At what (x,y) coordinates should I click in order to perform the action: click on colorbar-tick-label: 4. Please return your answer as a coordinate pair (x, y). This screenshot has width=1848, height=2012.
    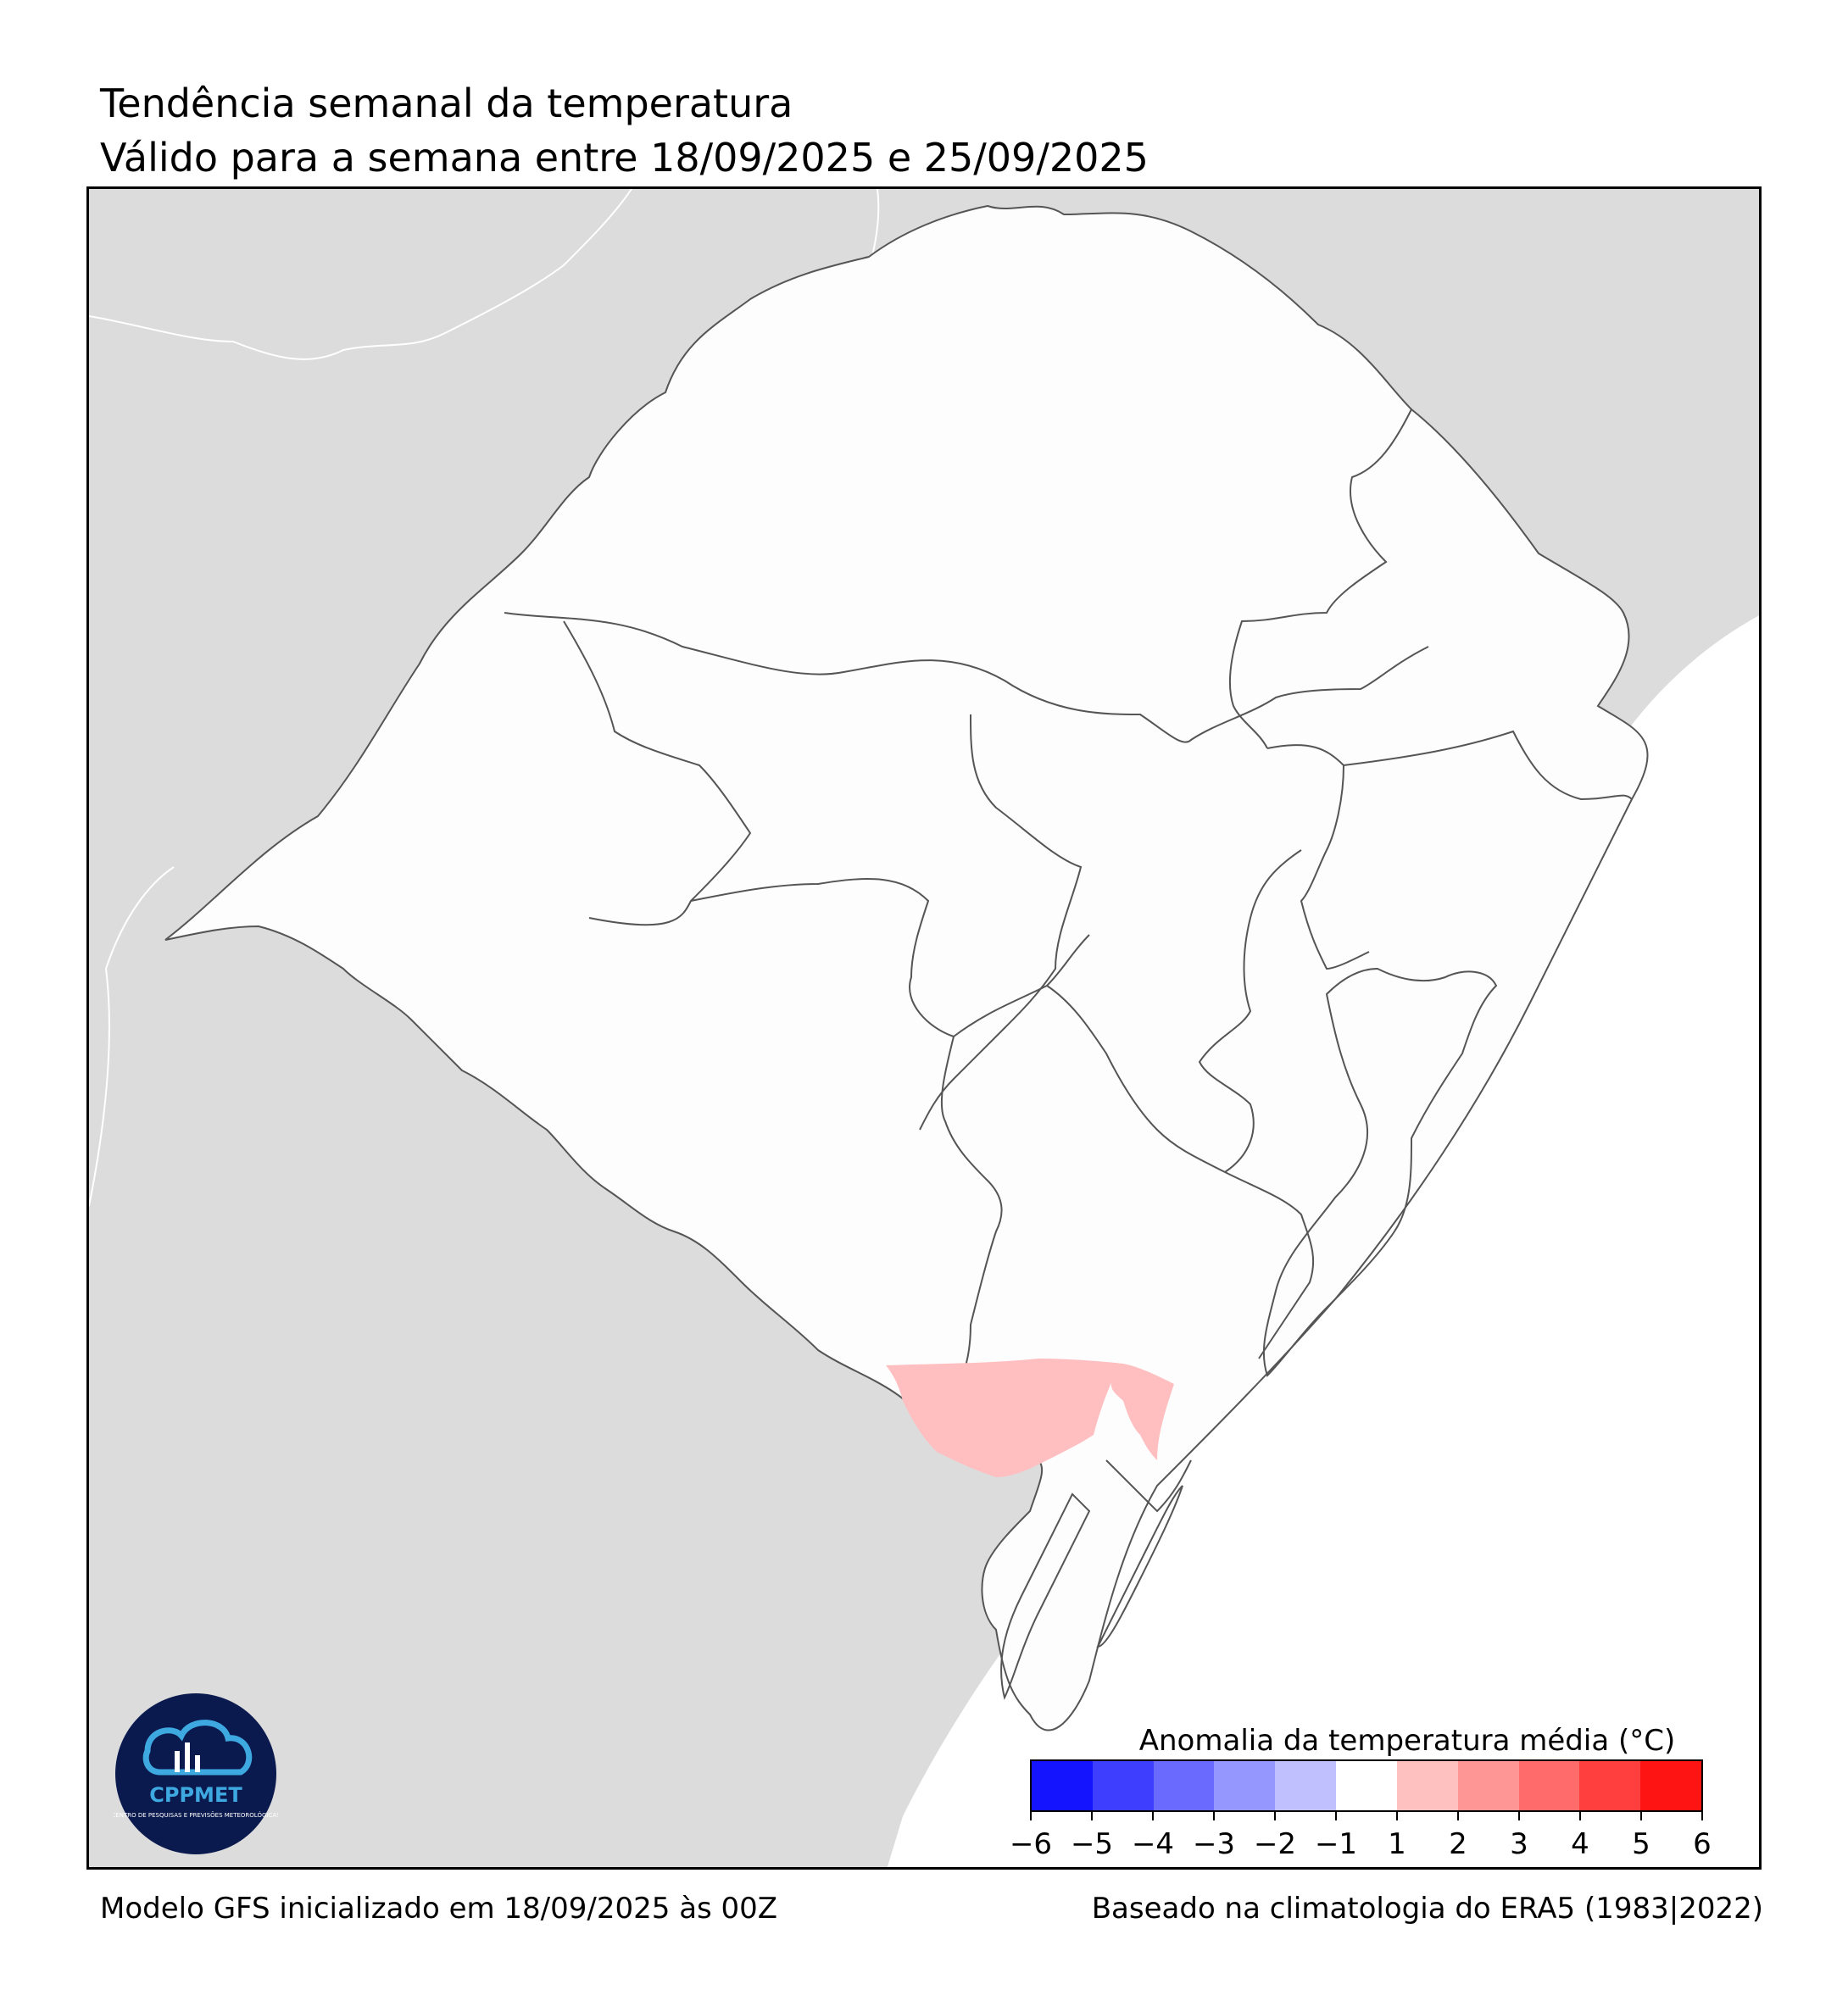
    Looking at the image, I should click on (1580, 1844).